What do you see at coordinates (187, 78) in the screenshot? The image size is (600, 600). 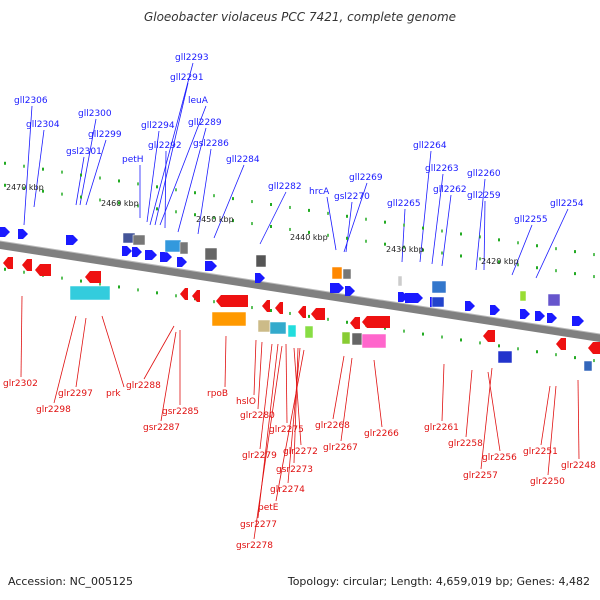 I see `top-gene-label: gll2291` at bounding box center [187, 78].